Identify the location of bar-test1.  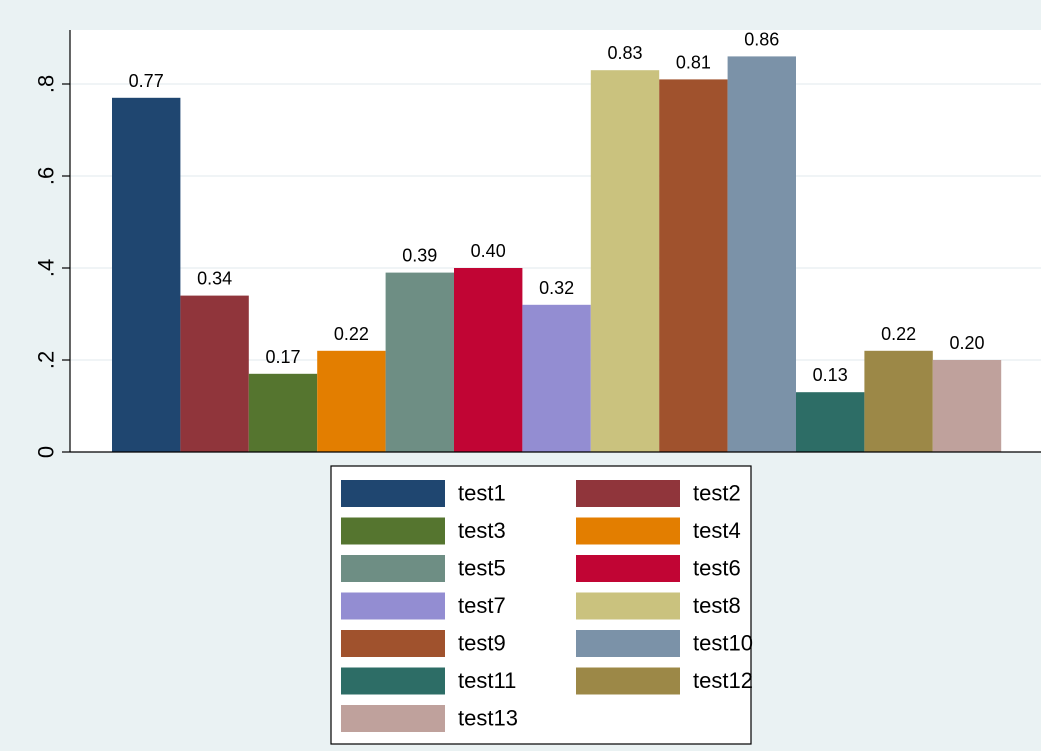
(146, 275).